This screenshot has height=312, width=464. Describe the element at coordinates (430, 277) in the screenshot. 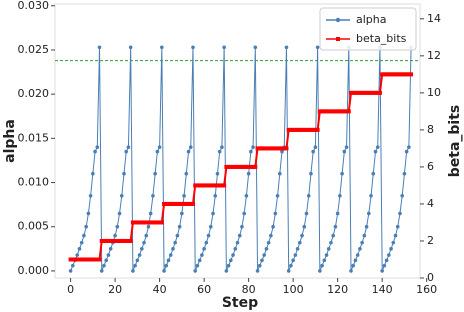

I see `y2-tick-label: 0` at that location.